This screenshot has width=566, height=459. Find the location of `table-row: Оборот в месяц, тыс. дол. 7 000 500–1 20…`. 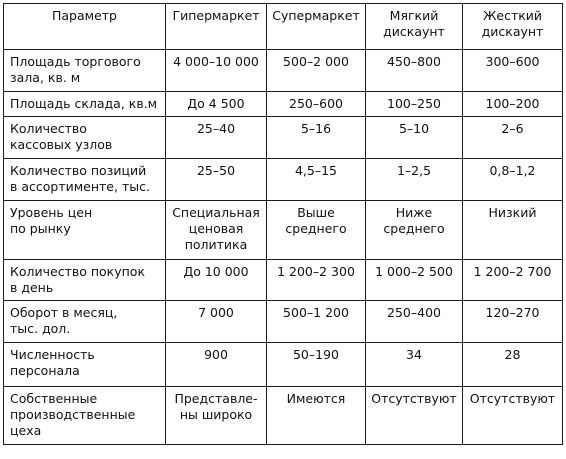

table-row: Оборот в месяц, тыс. дол. 7 000 500–1 20… is located at coordinates (283, 321).